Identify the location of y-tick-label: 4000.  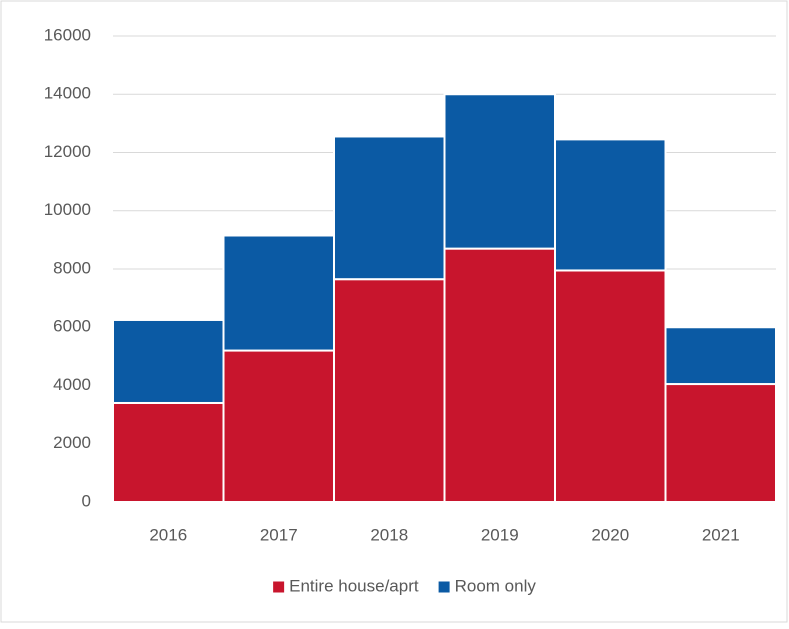
(72, 384).